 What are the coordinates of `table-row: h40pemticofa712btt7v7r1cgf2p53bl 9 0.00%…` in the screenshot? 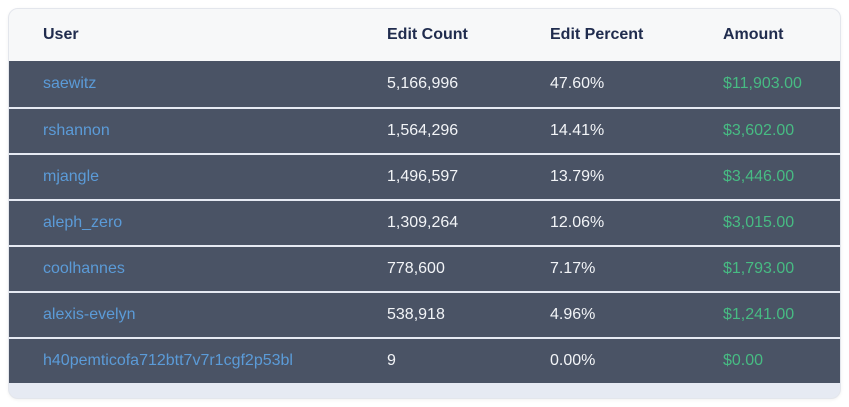 It's located at (424, 360).